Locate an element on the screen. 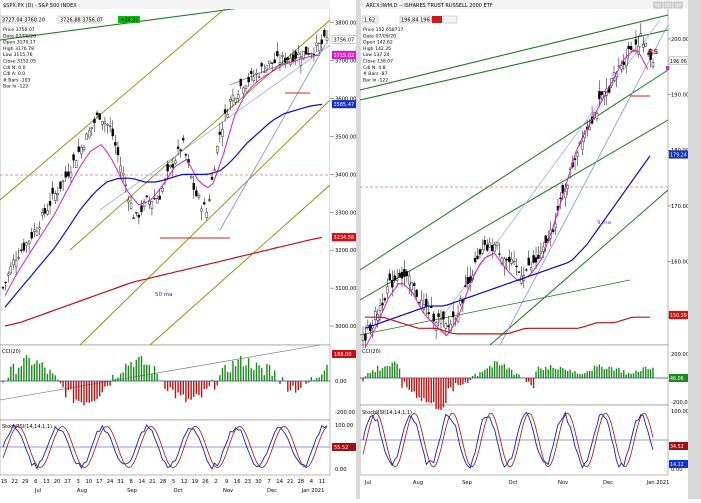 This screenshot has height=503, width=701. left-date-tick: 11 is located at coordinates (322, 482).